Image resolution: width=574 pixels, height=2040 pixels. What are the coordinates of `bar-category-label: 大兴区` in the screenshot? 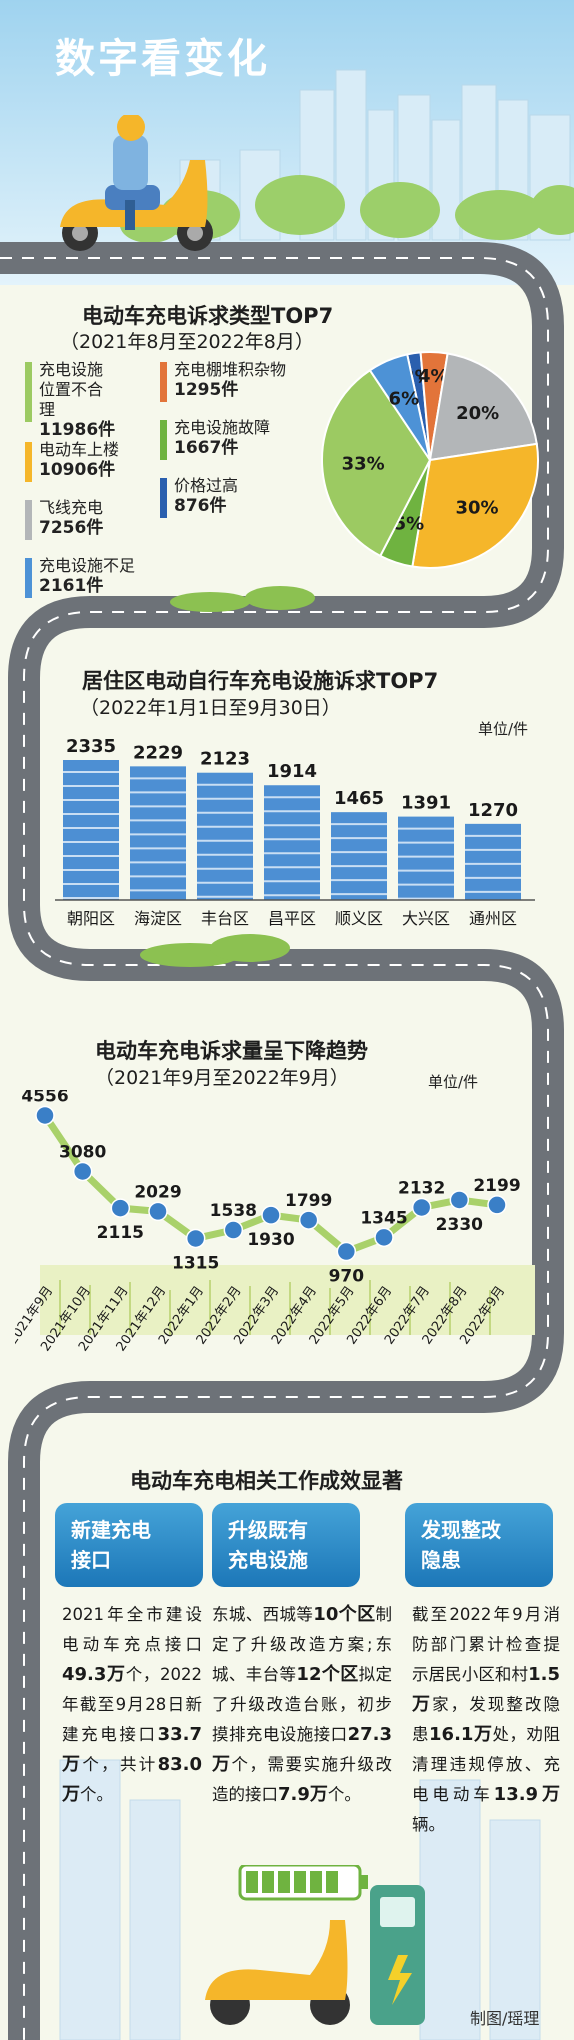 It's located at (426, 918).